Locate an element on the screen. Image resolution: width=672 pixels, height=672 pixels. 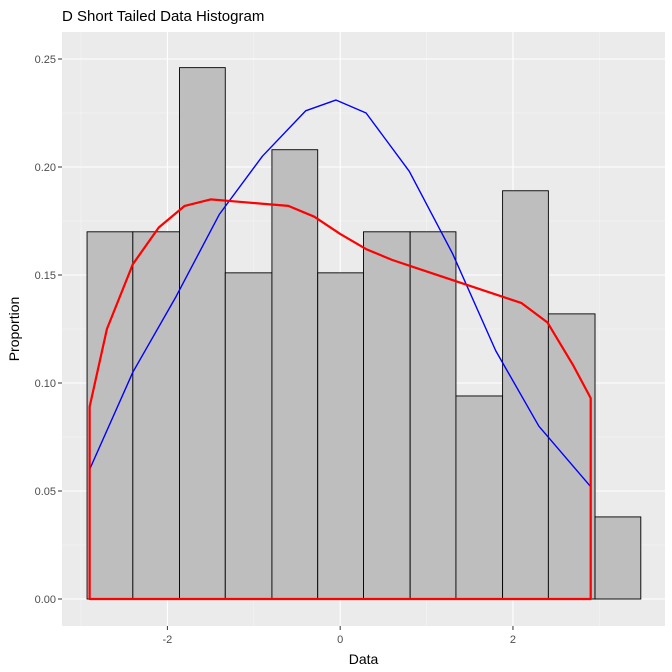
x-axis-title: Data is located at coordinates (364, 659).